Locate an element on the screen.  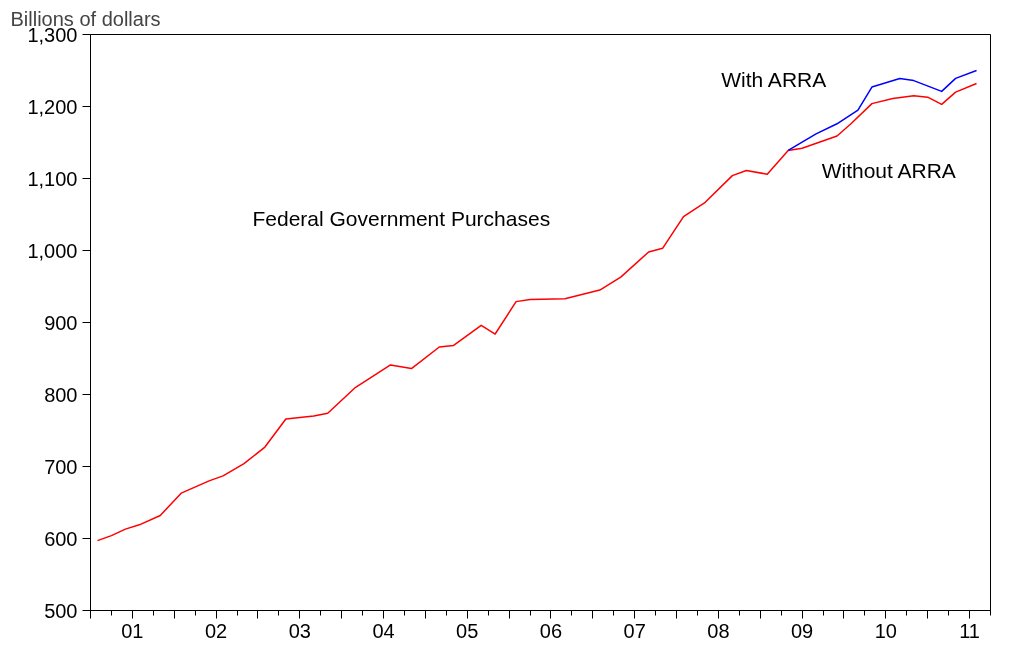
y-tick-label: 500 is located at coordinates (61, 610).